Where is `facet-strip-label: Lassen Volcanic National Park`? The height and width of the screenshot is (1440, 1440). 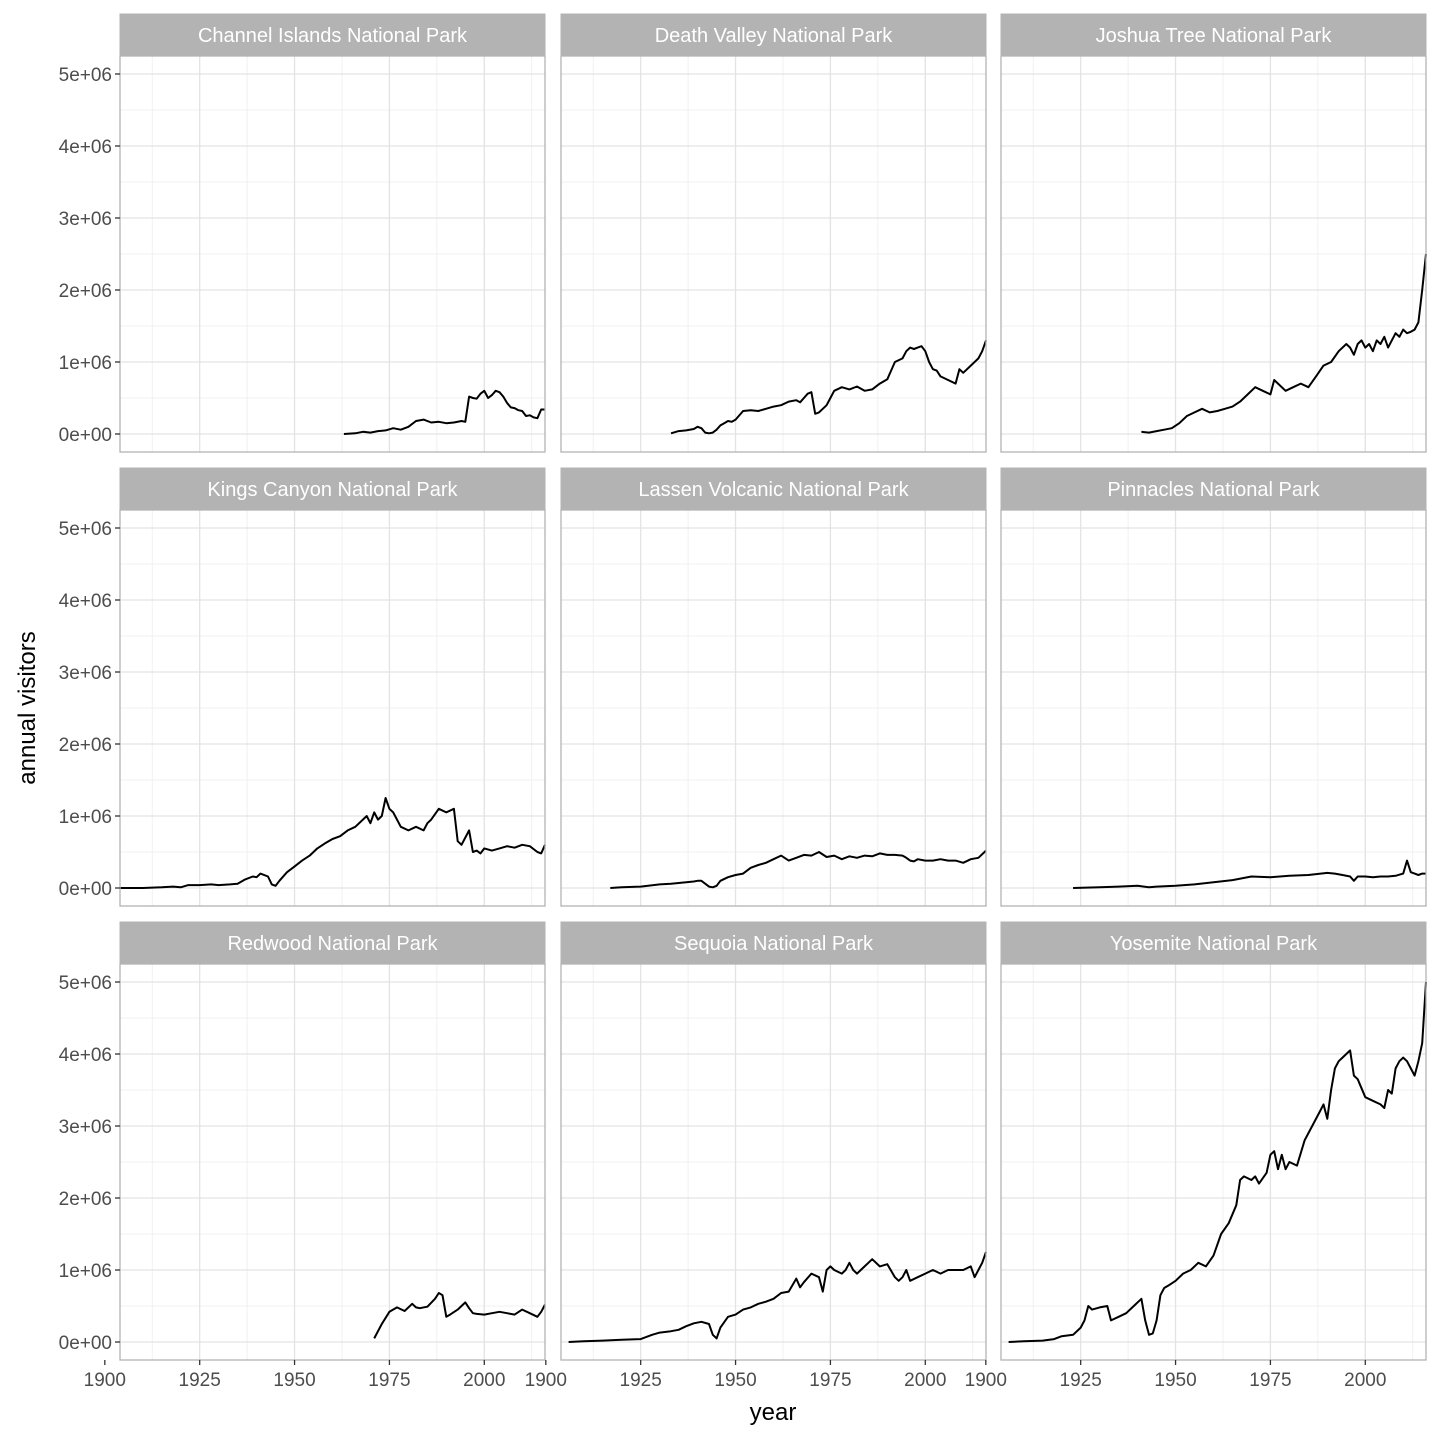
facet-strip-label: Lassen Volcanic National Park is located at coordinates (773, 490).